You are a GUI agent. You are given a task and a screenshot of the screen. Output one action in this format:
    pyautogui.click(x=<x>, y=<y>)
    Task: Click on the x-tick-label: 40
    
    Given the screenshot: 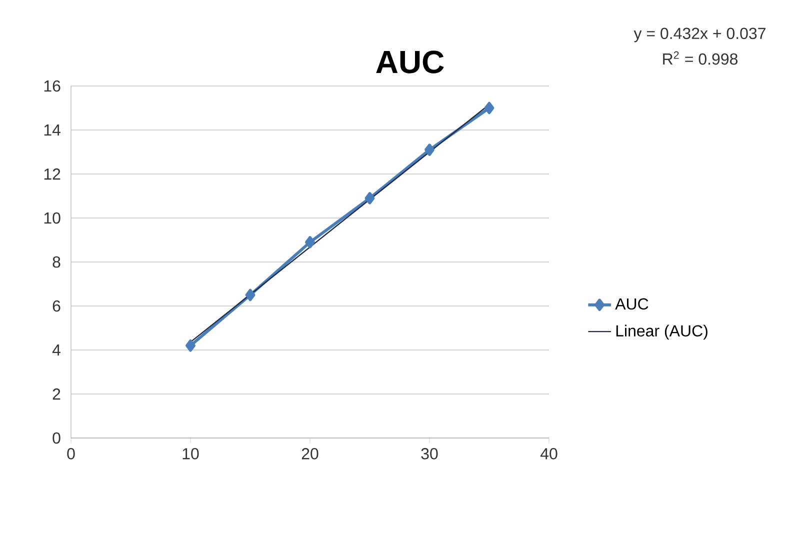 What is the action you would take?
    pyautogui.click(x=549, y=454)
    